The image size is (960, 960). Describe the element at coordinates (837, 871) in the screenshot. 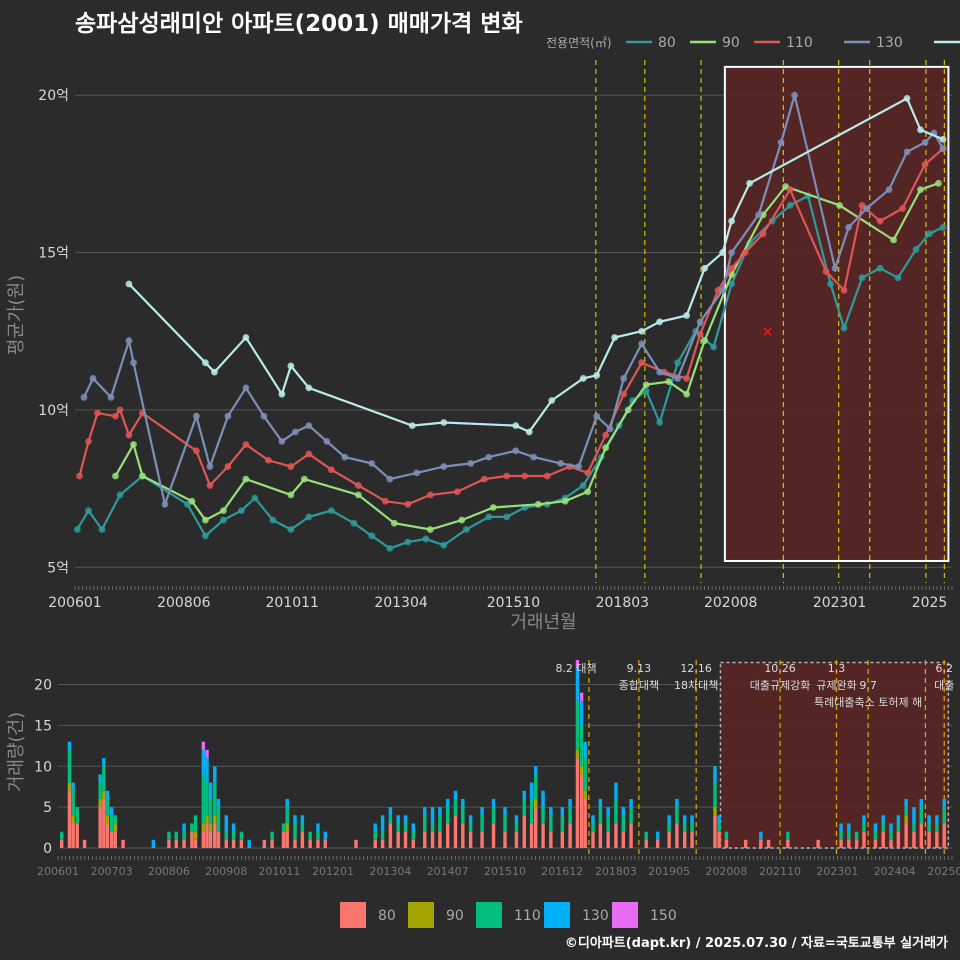

I see `bar-x-tick-label: 202301` at that location.